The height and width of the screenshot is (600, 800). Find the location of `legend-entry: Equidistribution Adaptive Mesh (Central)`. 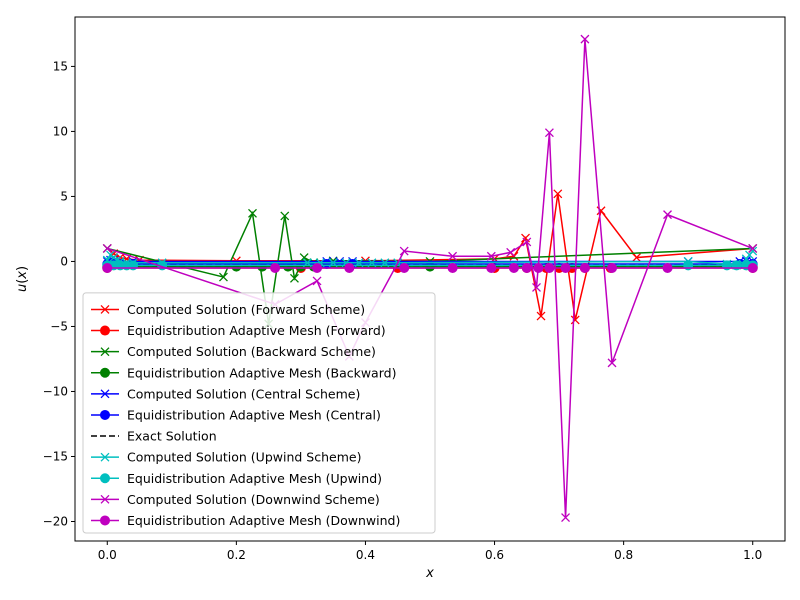

legend-entry: Equidistribution Adaptive Mesh (Central) is located at coordinates (236, 414).